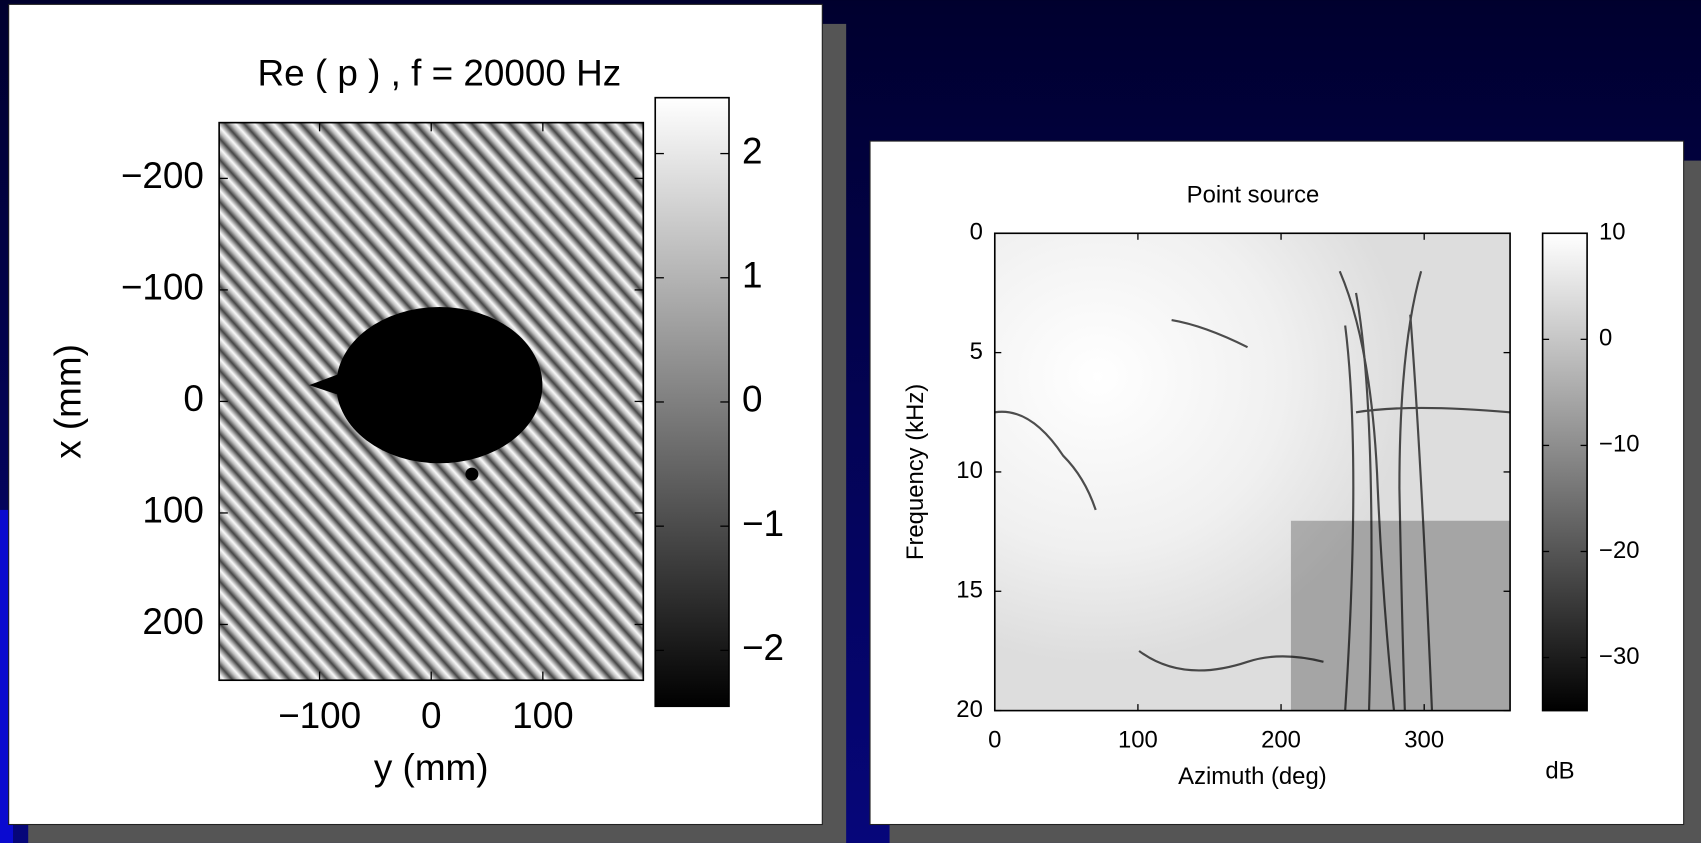 This screenshot has height=843, width=1701. Describe the element at coordinates (162, 175) in the screenshot. I see `y-tick-label: −200` at that location.